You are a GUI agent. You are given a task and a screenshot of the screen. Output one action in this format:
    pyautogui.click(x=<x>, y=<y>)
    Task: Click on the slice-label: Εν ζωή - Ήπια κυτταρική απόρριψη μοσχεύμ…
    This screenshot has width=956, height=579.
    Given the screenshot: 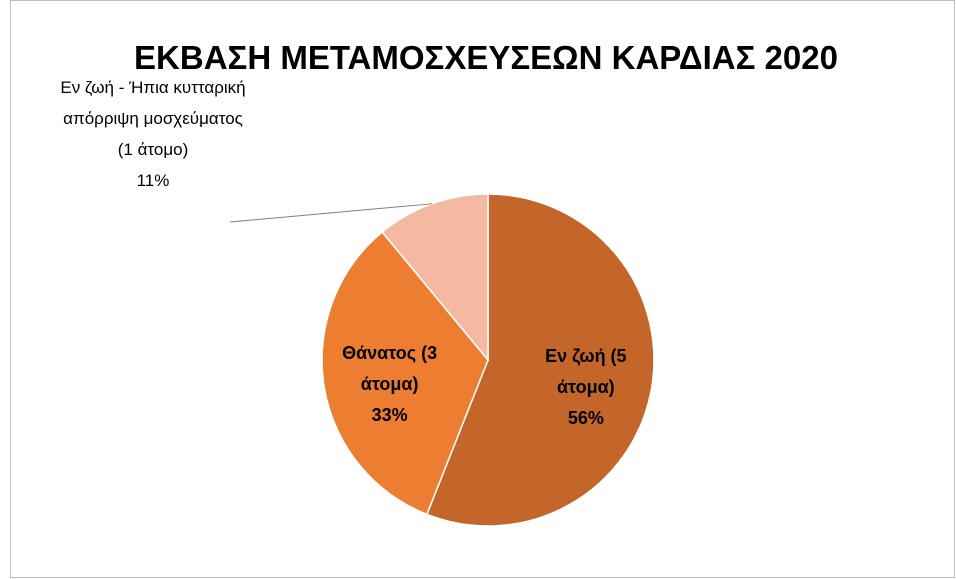 What is the action you would take?
    pyautogui.click(x=153, y=118)
    